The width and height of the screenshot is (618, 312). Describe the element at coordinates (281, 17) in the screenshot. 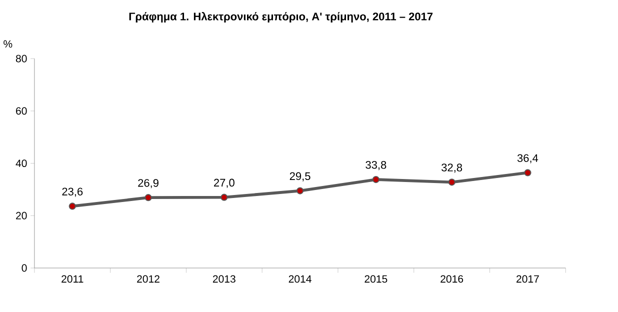

I see `chart-title: Γράφημα 1. Ηλεκτρονικό εμπόριο, Α' τρίμηνο, 2011 – 2017` at that location.